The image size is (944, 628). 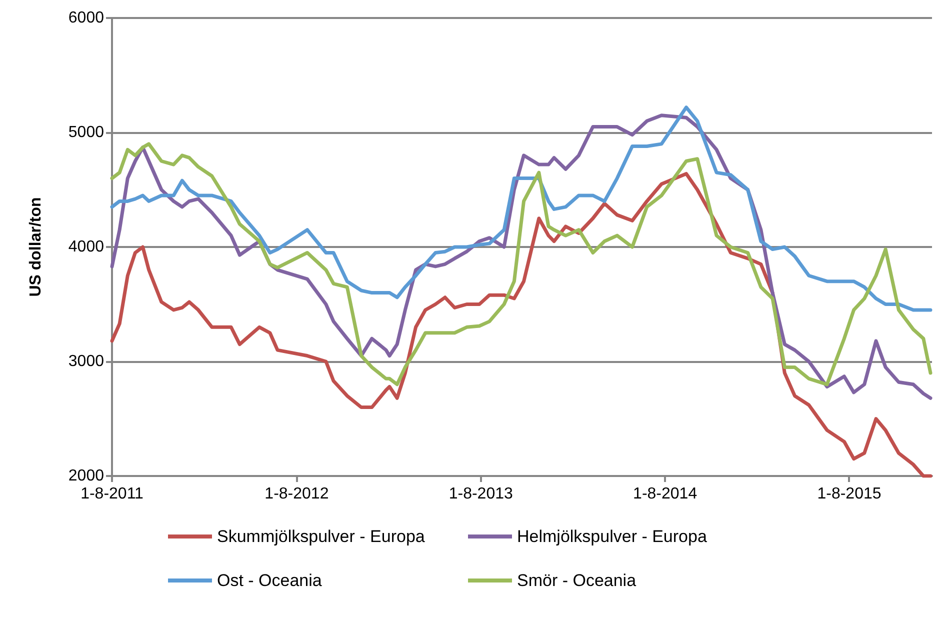 What do you see at coordinates (321, 536) in the screenshot?
I see `legend-label: Skummjölkspulver - Europa` at bounding box center [321, 536].